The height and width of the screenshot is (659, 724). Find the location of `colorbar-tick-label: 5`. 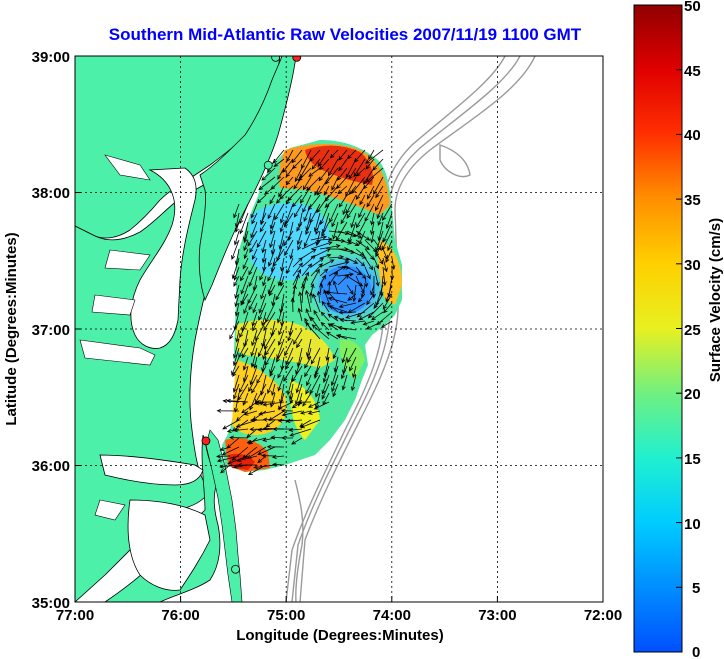

colorbar-tick-label: 5 is located at coordinates (696, 588).